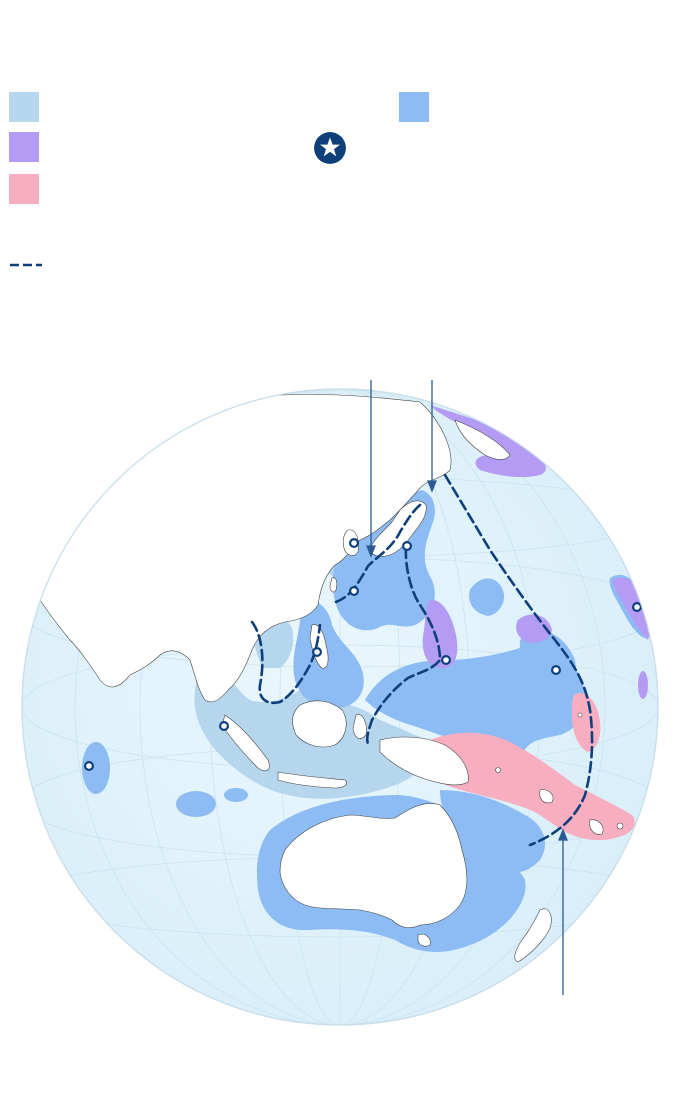 Image resolution: width=690 pixels, height=1118 pixels. Describe the element at coordinates (432, 436) in the screenshot. I see `pointer-japan` at that location.